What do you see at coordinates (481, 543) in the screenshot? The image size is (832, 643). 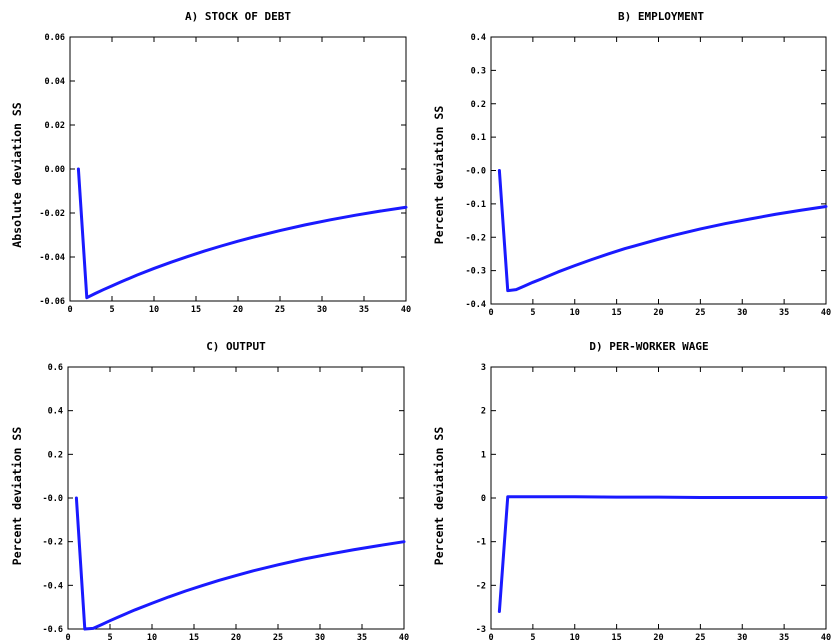 I see `y-tick-label: -1` at bounding box center [481, 543].